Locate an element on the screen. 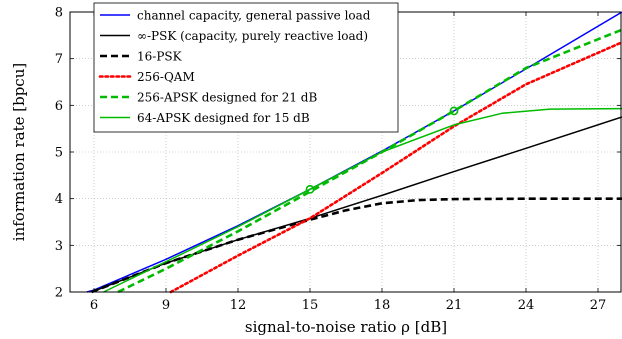  x-tick-label: 15 is located at coordinates (310, 305).